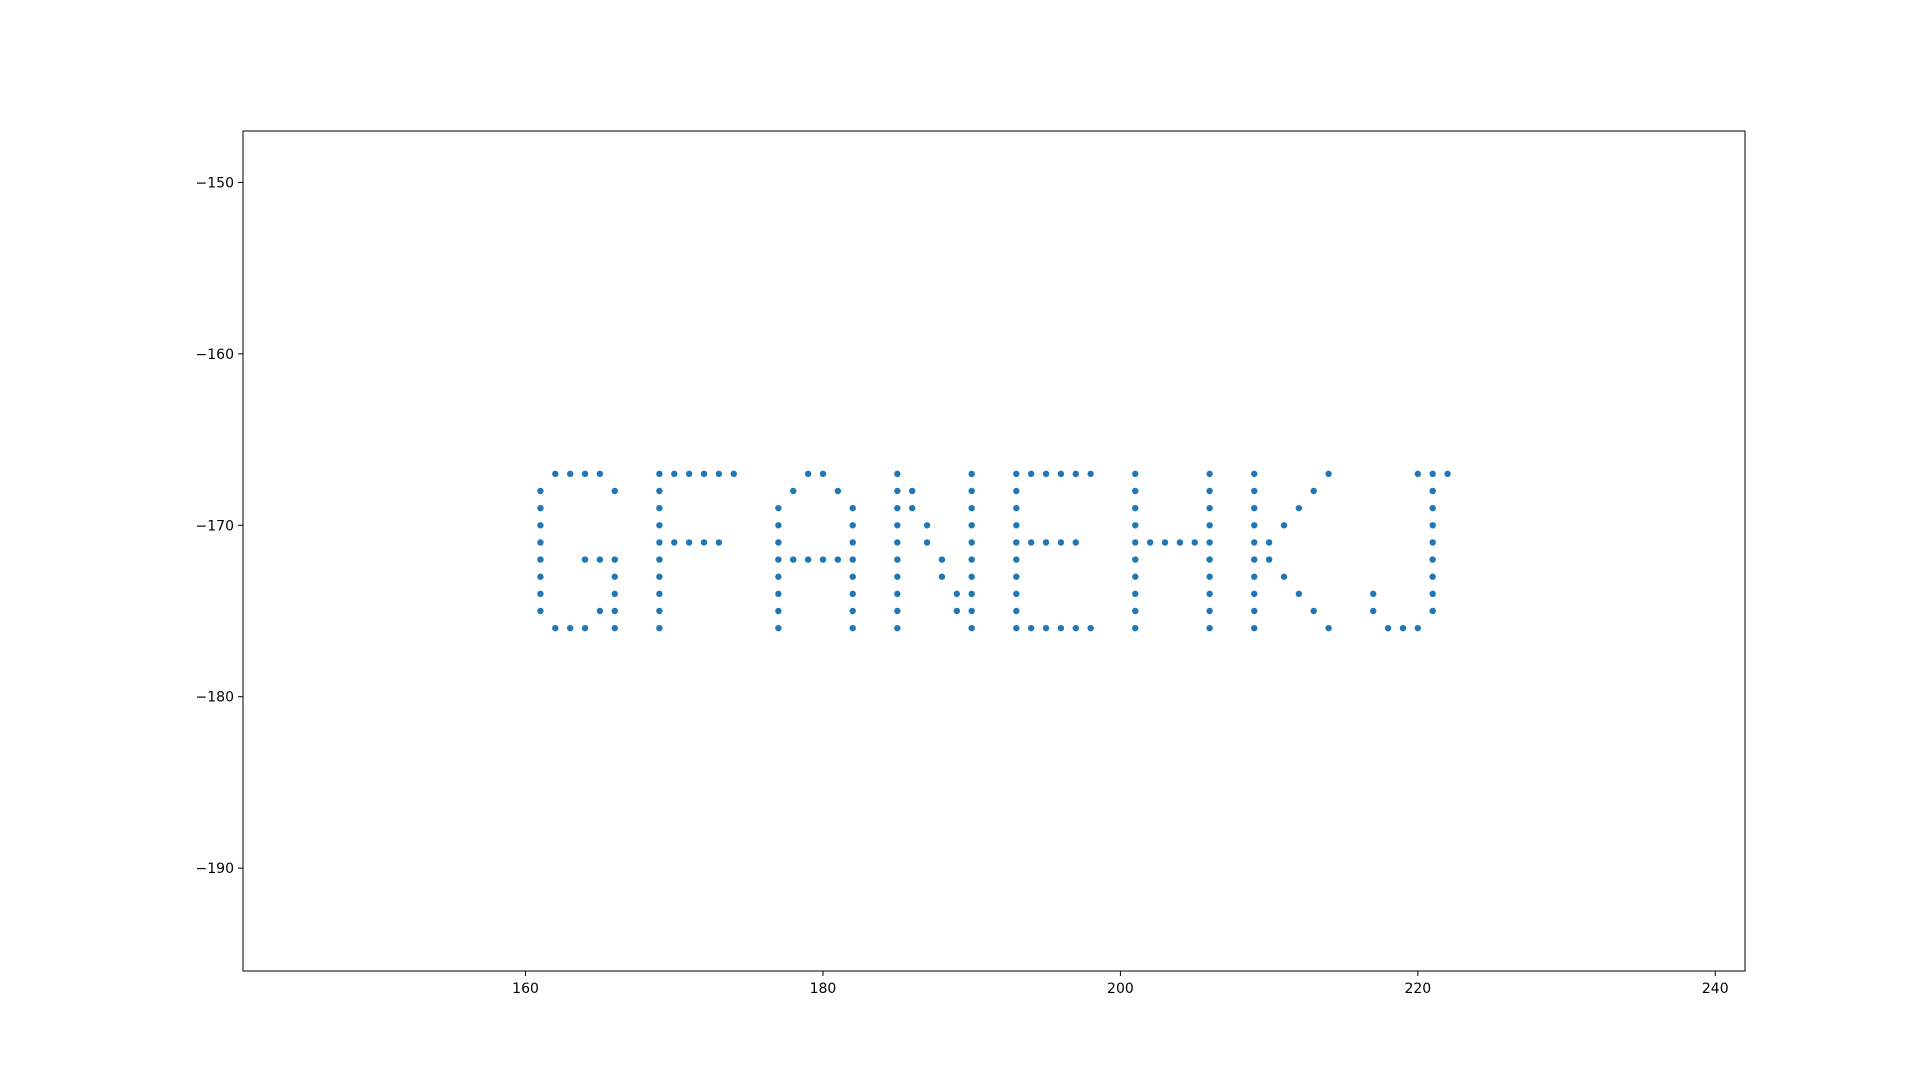 The height and width of the screenshot is (1080, 1920). I want to click on x-tick-label: 220, so click(1417, 989).